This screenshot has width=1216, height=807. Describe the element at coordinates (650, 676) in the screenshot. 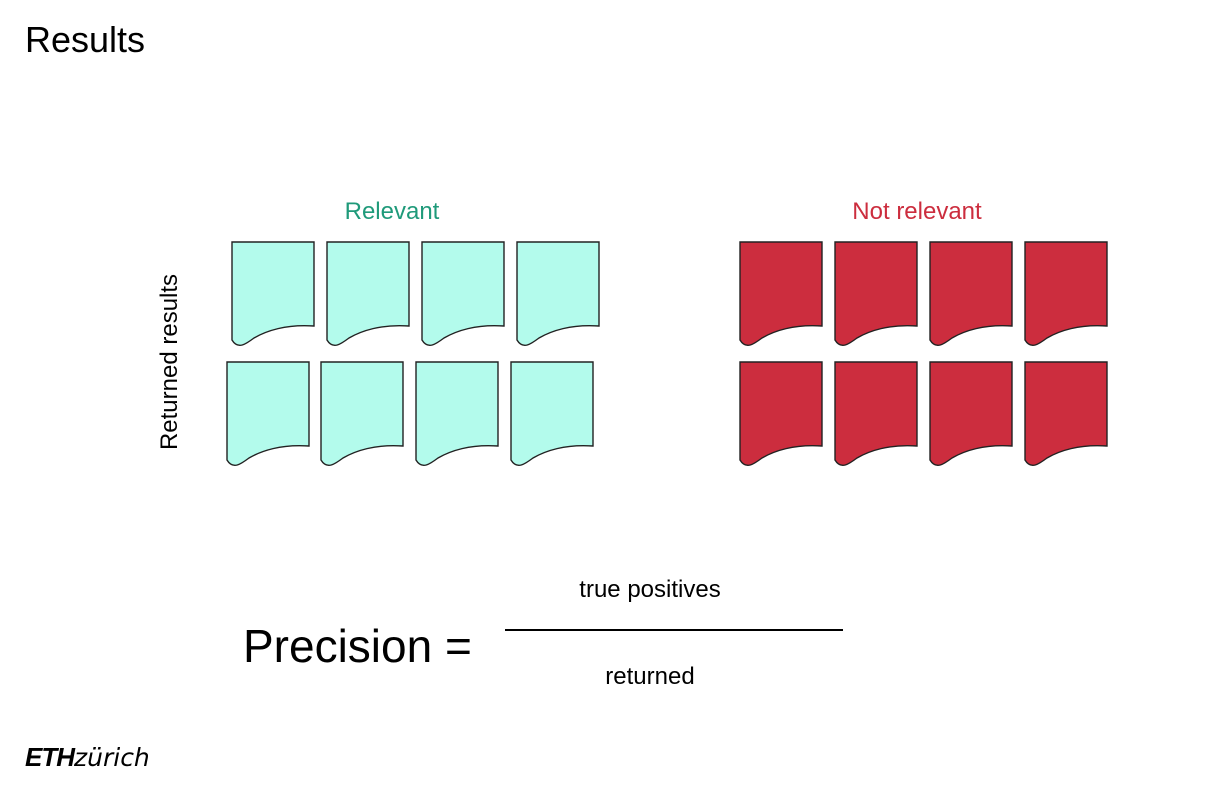

I see `formula-denominator: returned` at that location.